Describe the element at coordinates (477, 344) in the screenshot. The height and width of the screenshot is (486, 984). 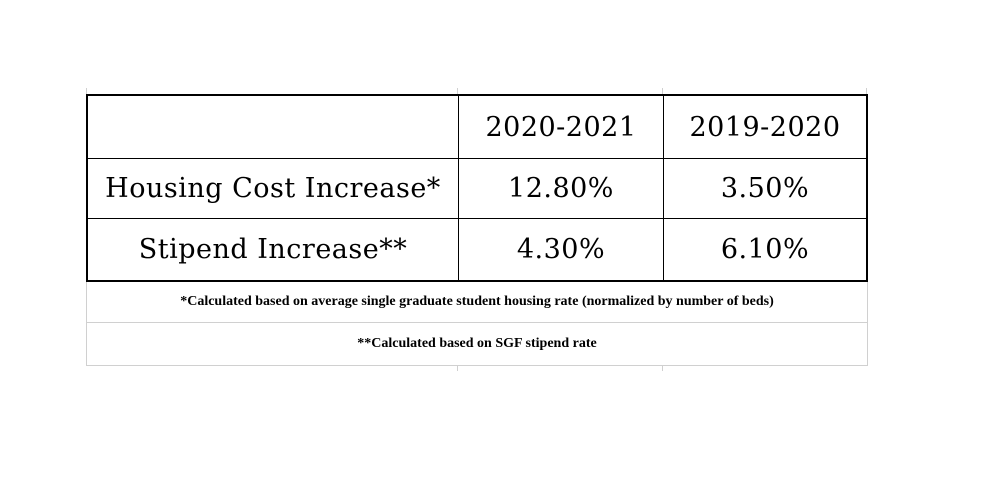
I see `footnote-stipend: **Calculated based on SGF stipend rate` at that location.